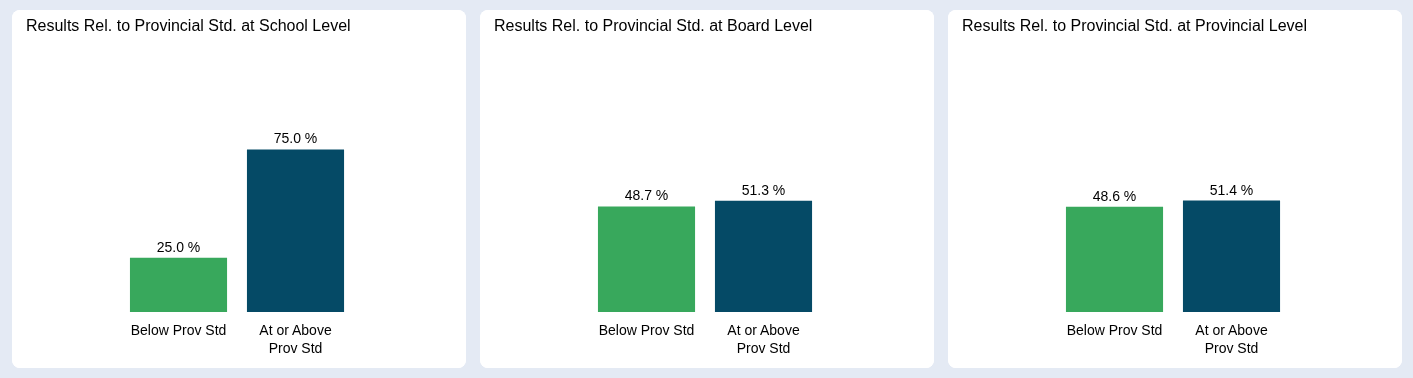 This screenshot has width=1413, height=378. Describe the element at coordinates (1231, 189) in the screenshot. I see `data-label: 51.4 %` at that location.